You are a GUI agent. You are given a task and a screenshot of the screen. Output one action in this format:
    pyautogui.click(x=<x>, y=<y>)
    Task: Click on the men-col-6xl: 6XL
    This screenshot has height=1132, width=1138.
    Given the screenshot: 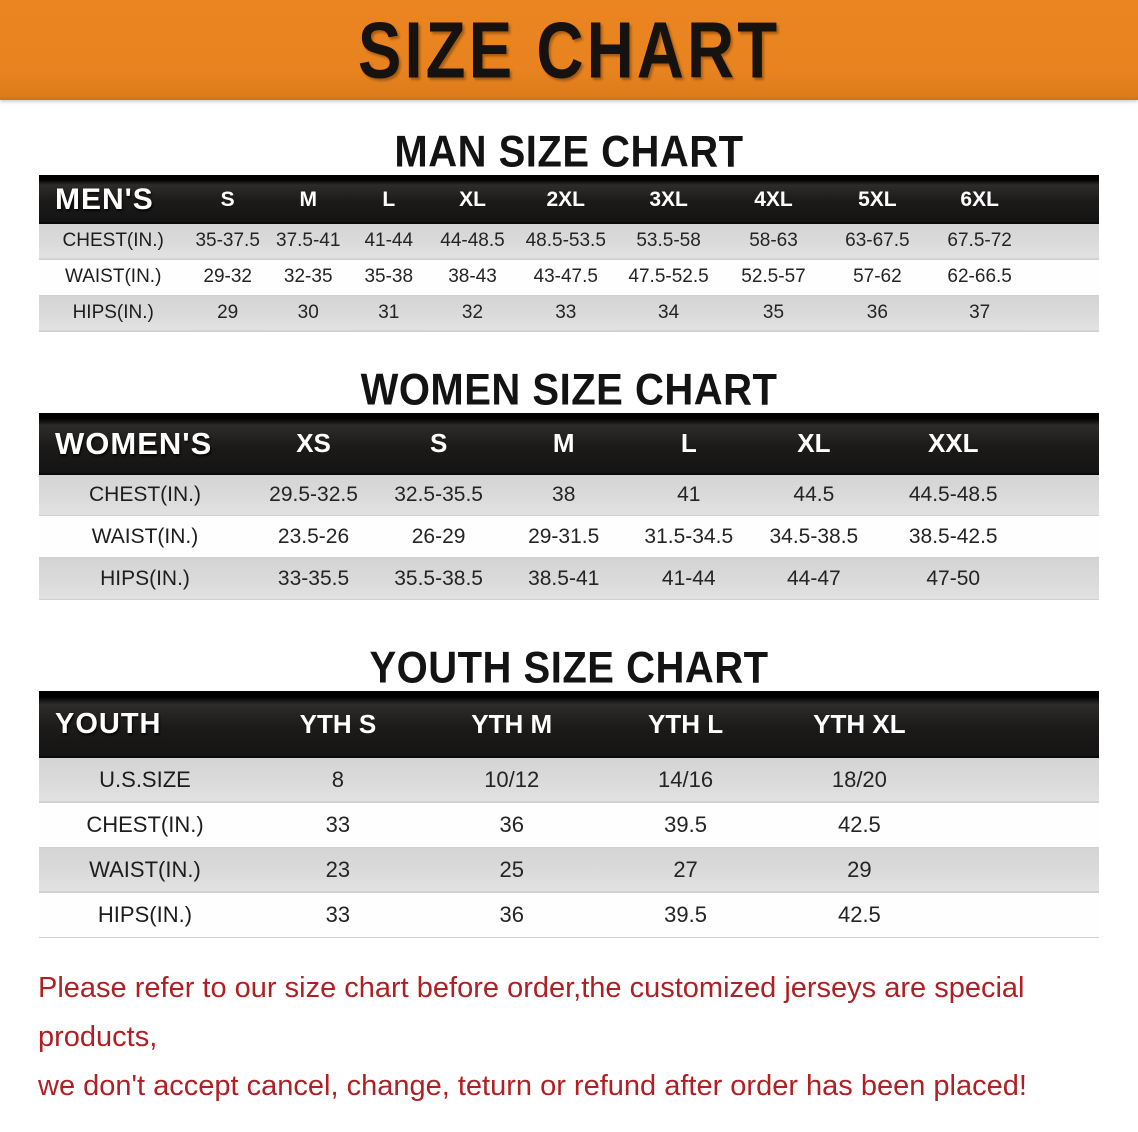 What is the action you would take?
    pyautogui.click(x=979, y=199)
    